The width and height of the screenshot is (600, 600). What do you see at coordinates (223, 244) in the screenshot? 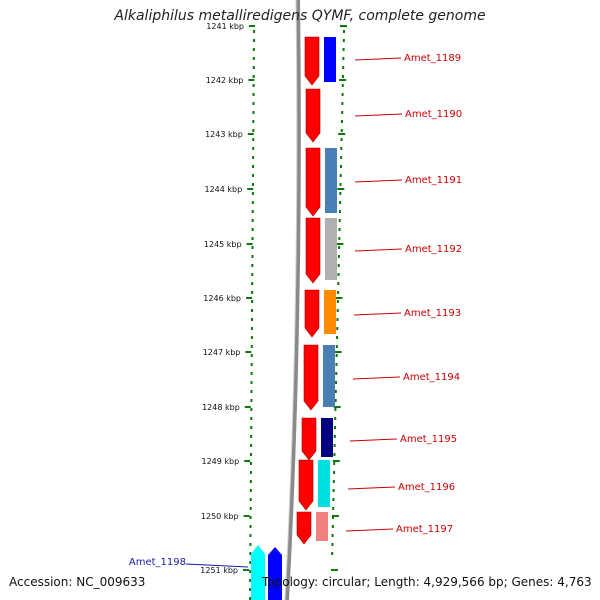
I see `kbp-tick-label: 1245 kbp` at bounding box center [223, 244].